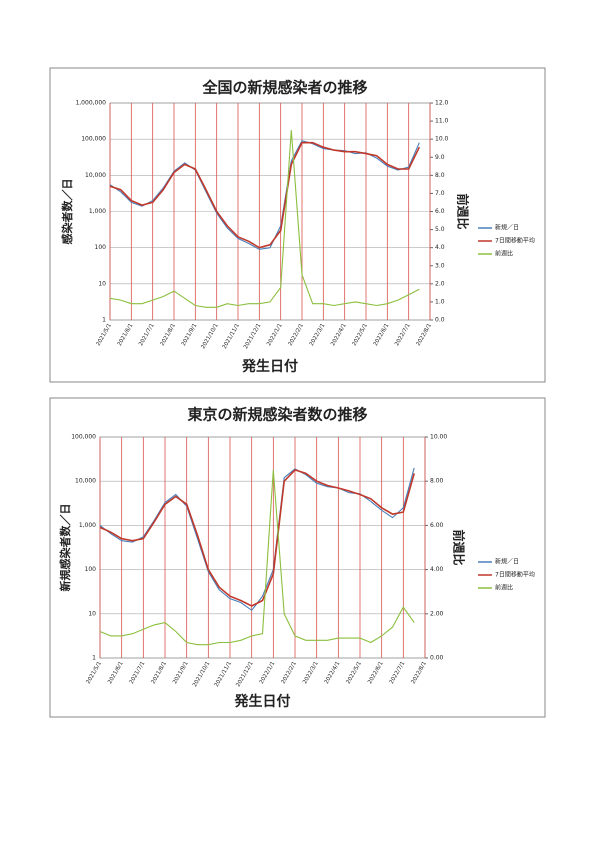  I want to click on y2-tick-label: 7.0, so click(440, 193).